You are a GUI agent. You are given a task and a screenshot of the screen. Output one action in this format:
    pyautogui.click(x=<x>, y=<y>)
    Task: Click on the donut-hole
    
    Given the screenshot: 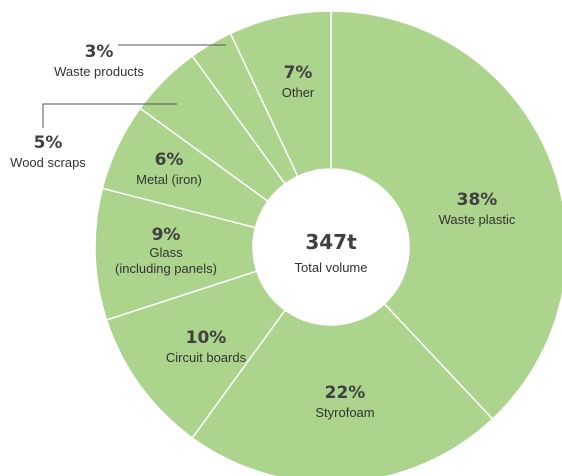 What is the action you would take?
    pyautogui.click(x=331, y=247)
    